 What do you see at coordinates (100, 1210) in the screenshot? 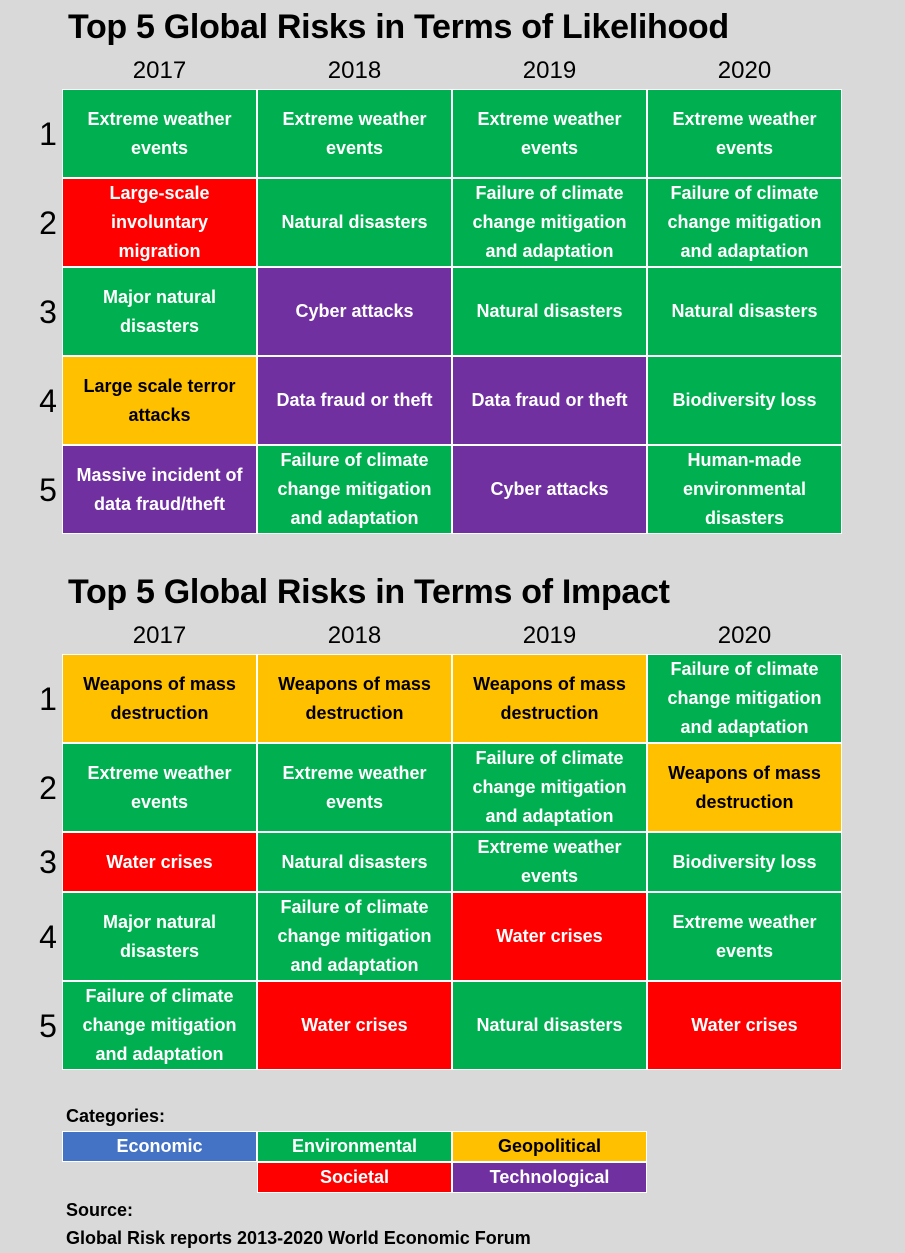
I see `source-label: Source:` at bounding box center [100, 1210].